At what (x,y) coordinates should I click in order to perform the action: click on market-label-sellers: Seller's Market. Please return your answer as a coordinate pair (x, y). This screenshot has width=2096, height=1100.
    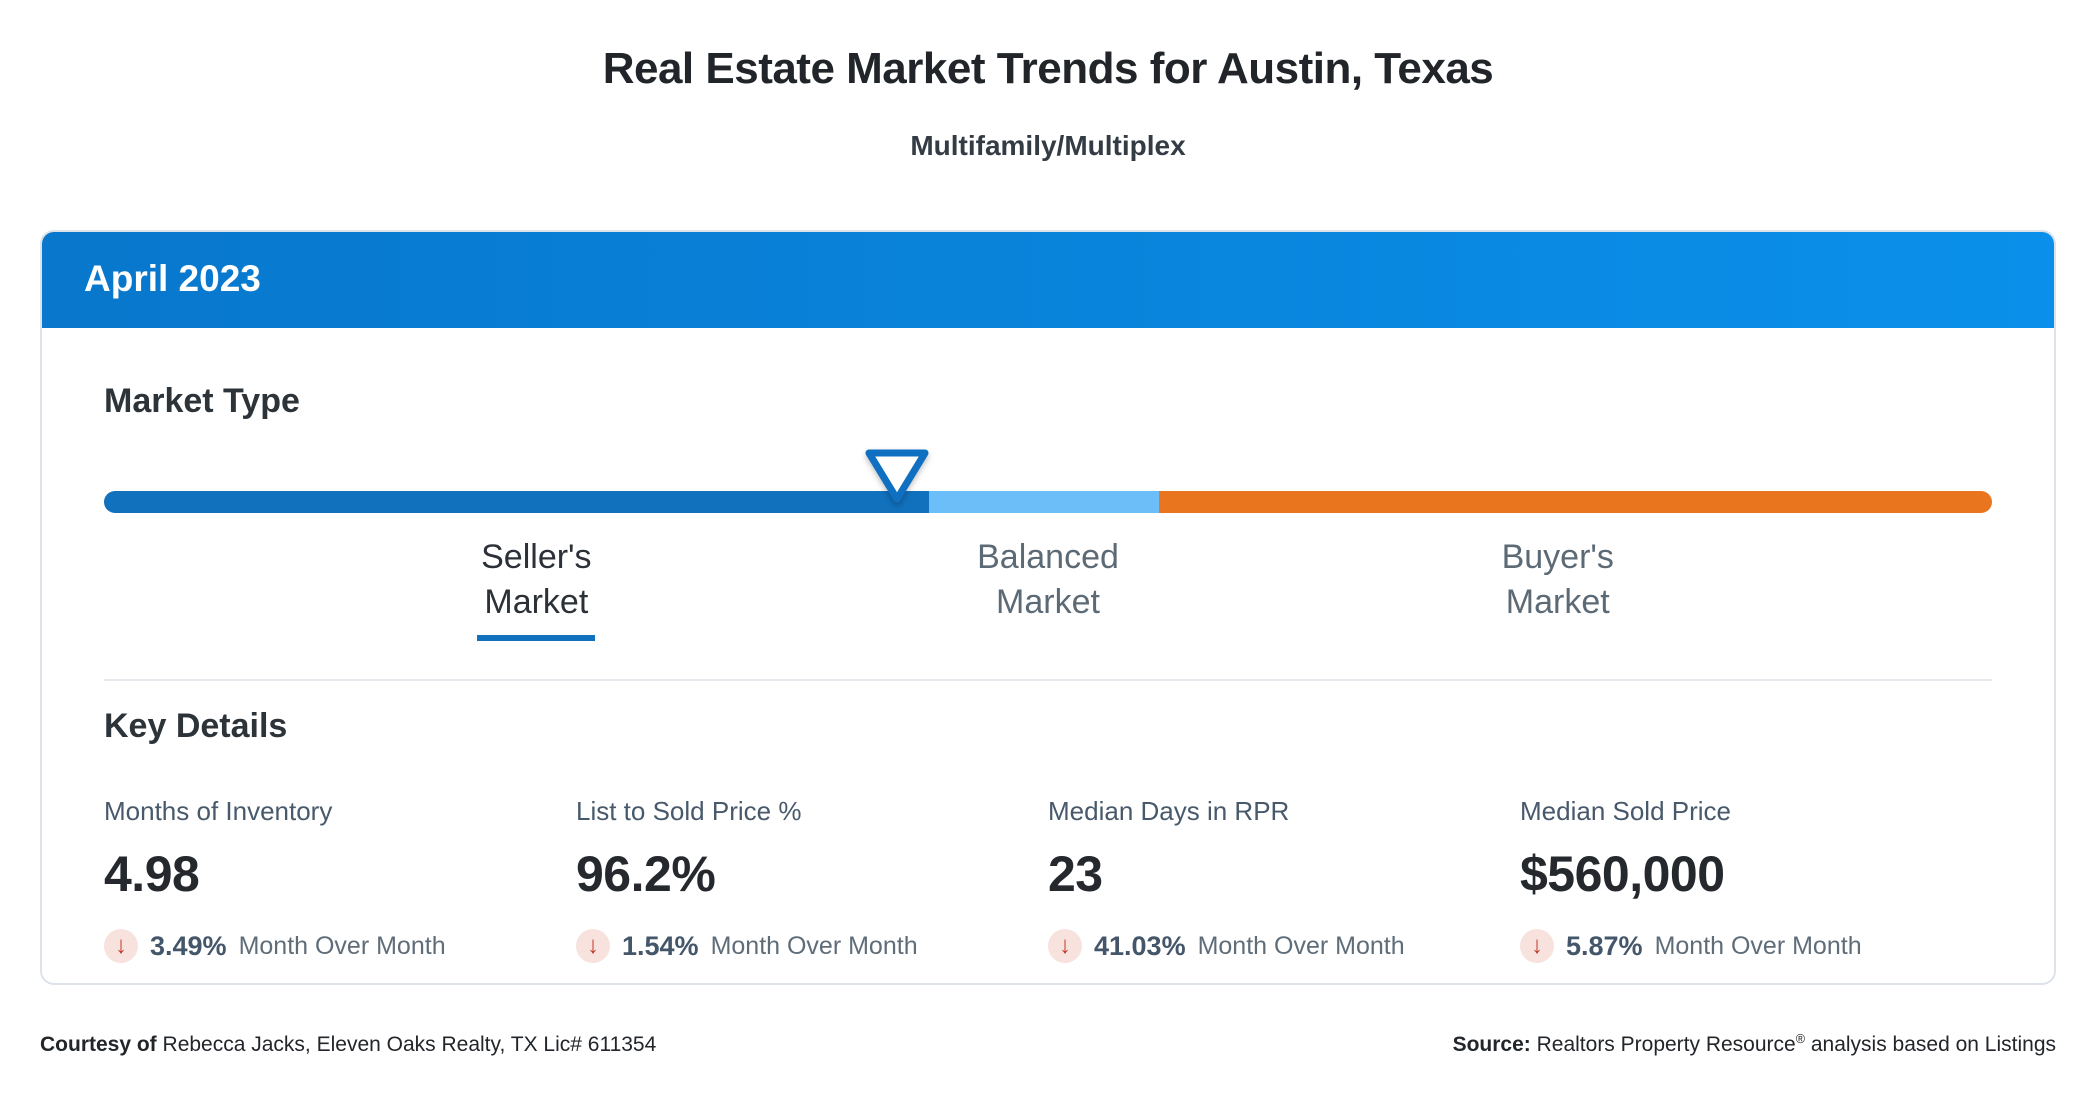
    Looking at the image, I should click on (536, 588).